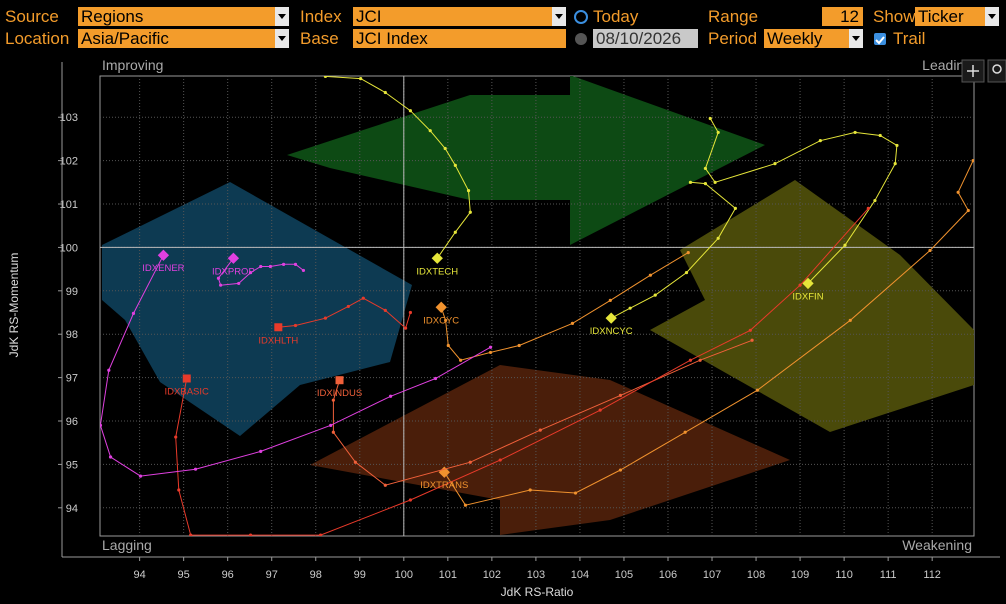 The image size is (1006, 604). I want to click on arrow-brown, so click(550, 450).